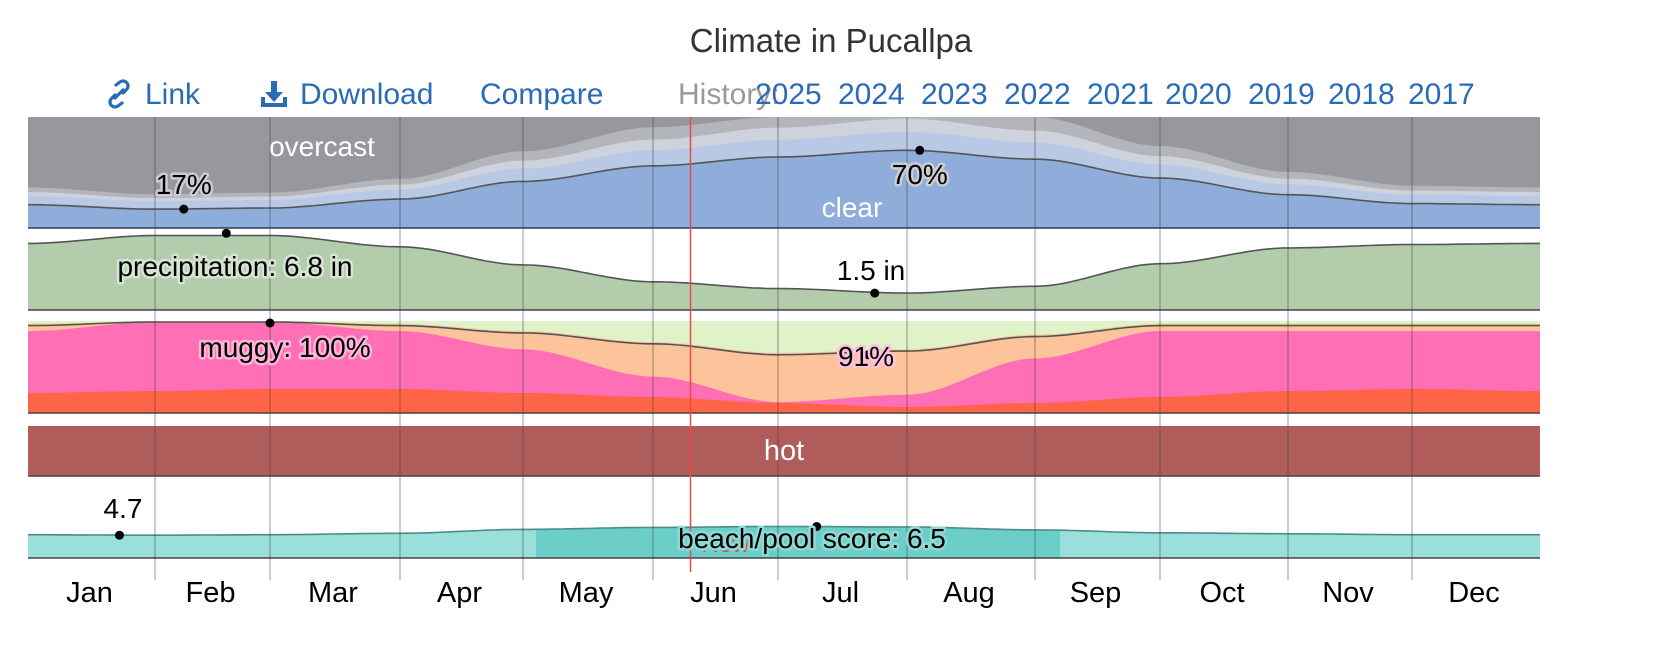  What do you see at coordinates (852, 207) in the screenshot?
I see `clear-label: clear` at bounding box center [852, 207].